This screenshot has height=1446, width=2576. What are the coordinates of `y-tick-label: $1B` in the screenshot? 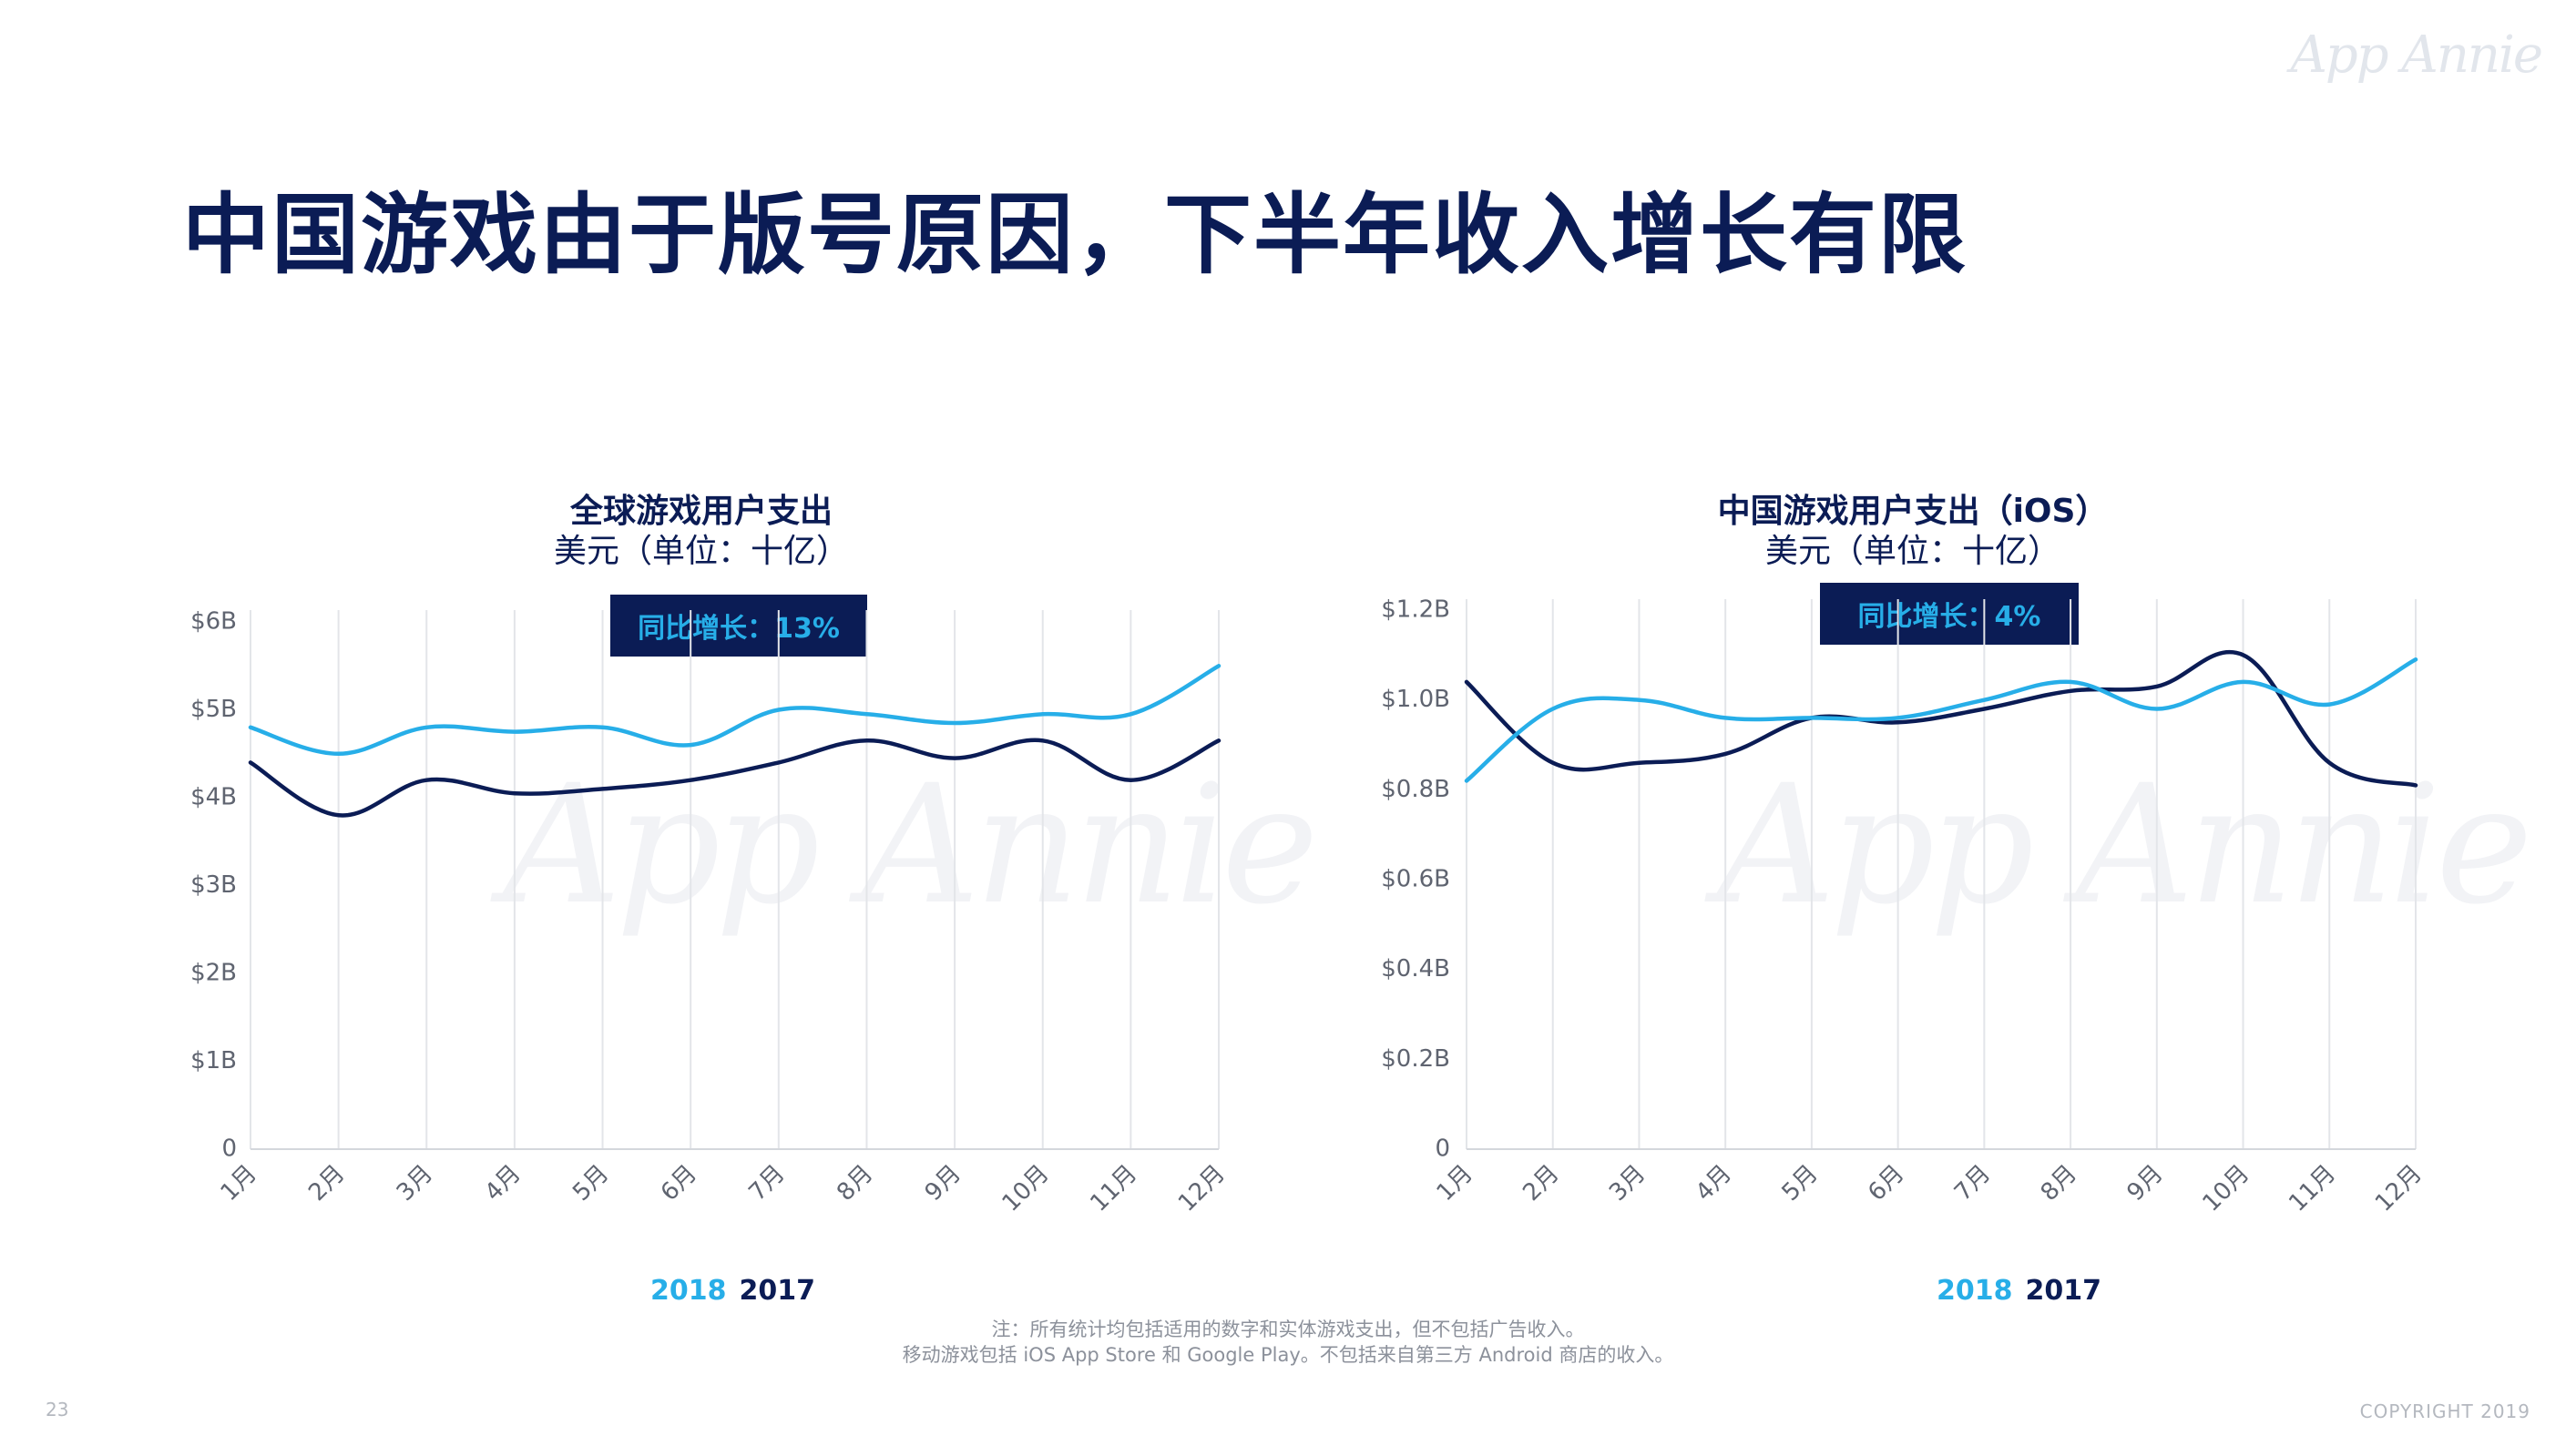 It's located at (213, 1060).